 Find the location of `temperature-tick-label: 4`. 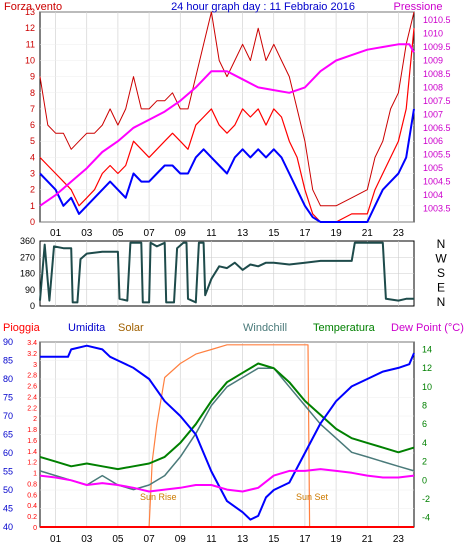

temperature-tick-label: 4 is located at coordinates (424, 443).